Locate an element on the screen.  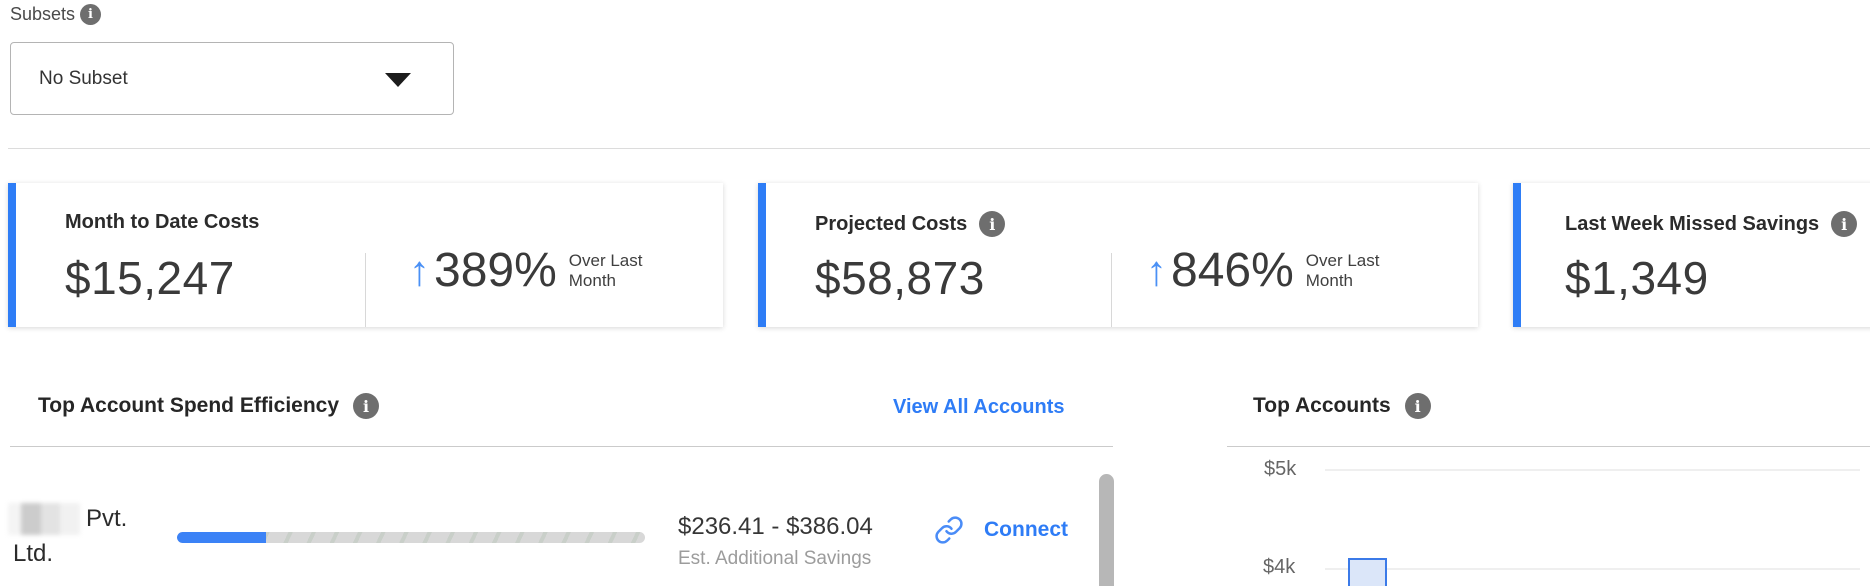
projected-costs-info-icon: i is located at coordinates (992, 224).